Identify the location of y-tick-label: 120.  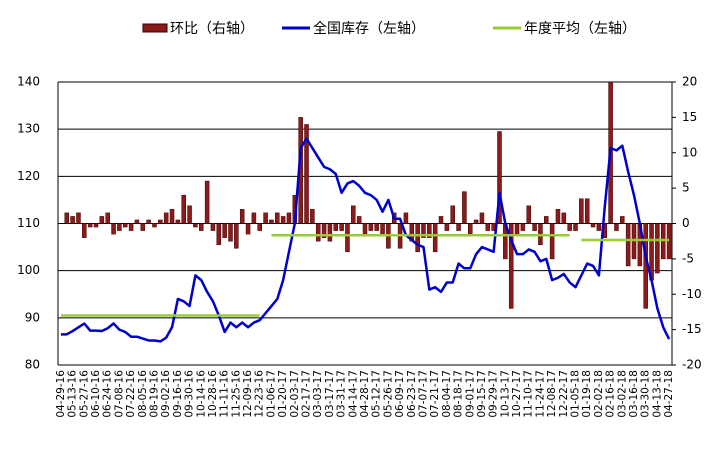
(28, 176).